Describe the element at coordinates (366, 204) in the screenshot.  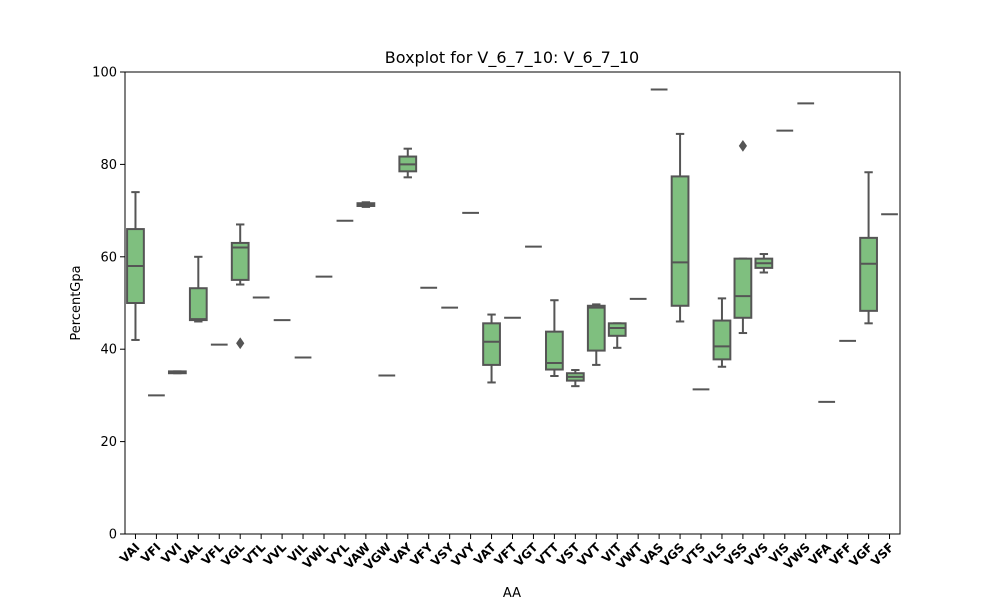
I see `box-vaw` at that location.